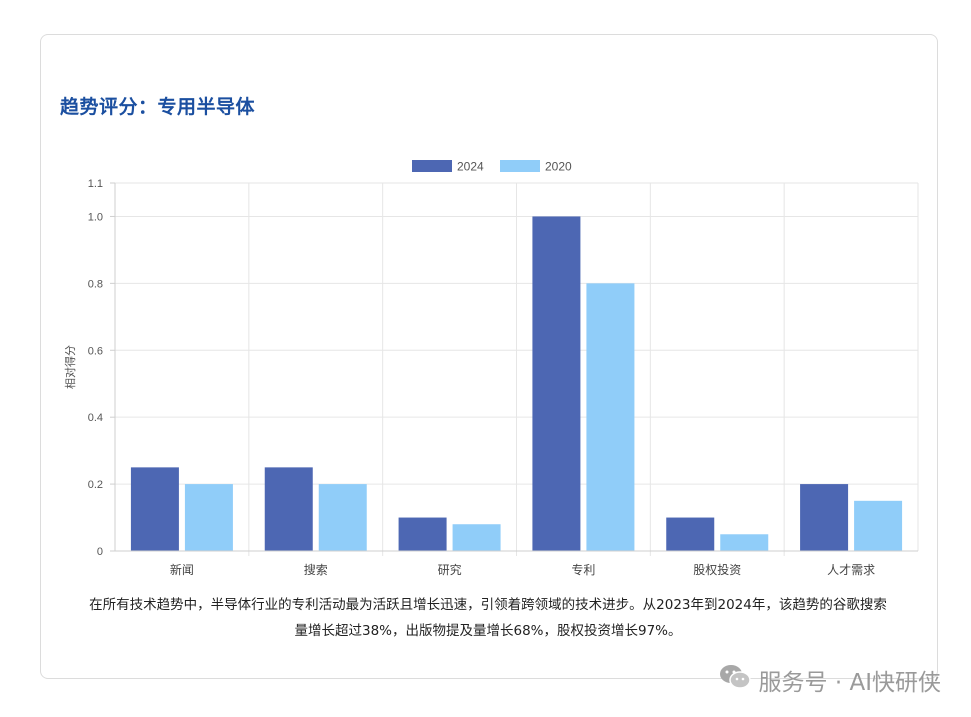 The image size is (971, 717). What do you see at coordinates (95, 284) in the screenshot?
I see `y-tick-label: 0.8` at bounding box center [95, 284].